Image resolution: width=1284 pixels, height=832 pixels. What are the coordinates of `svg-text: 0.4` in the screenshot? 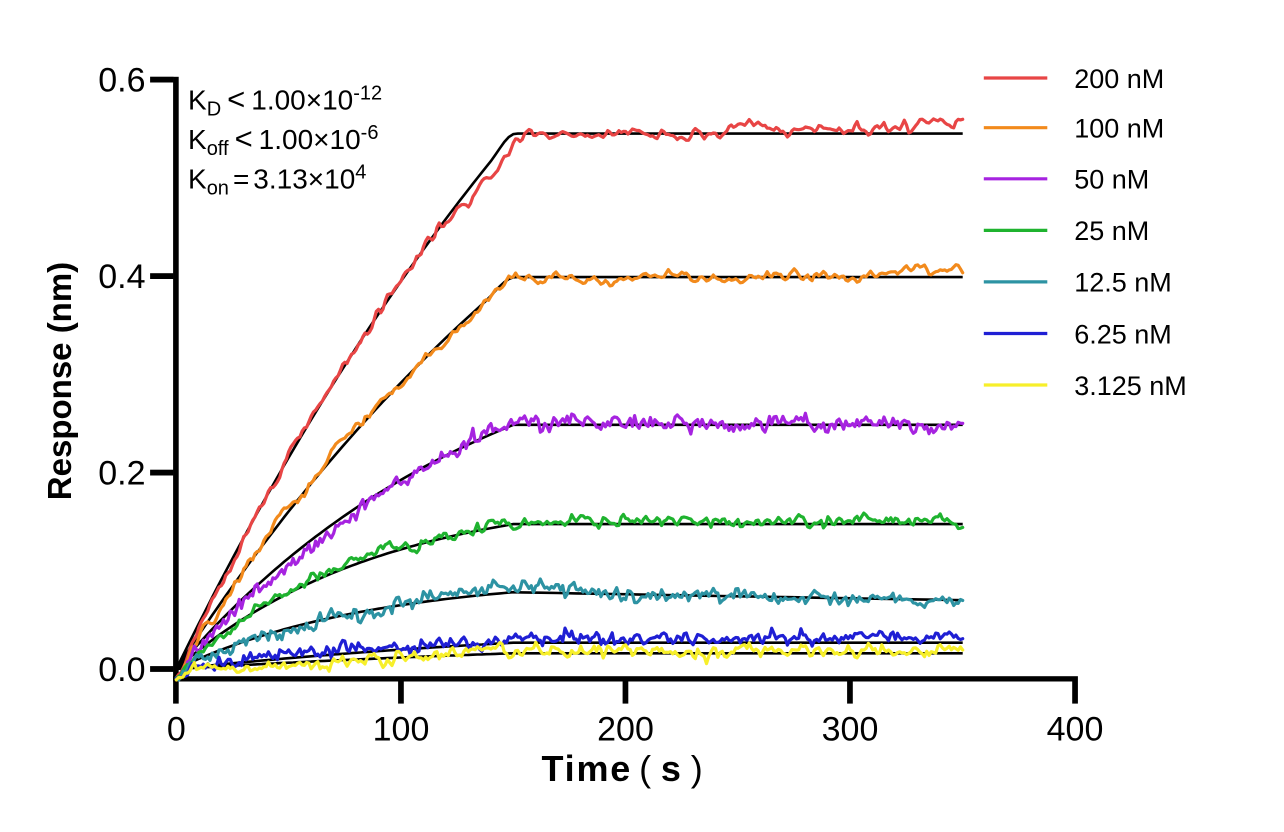 It's located at (121, 277).